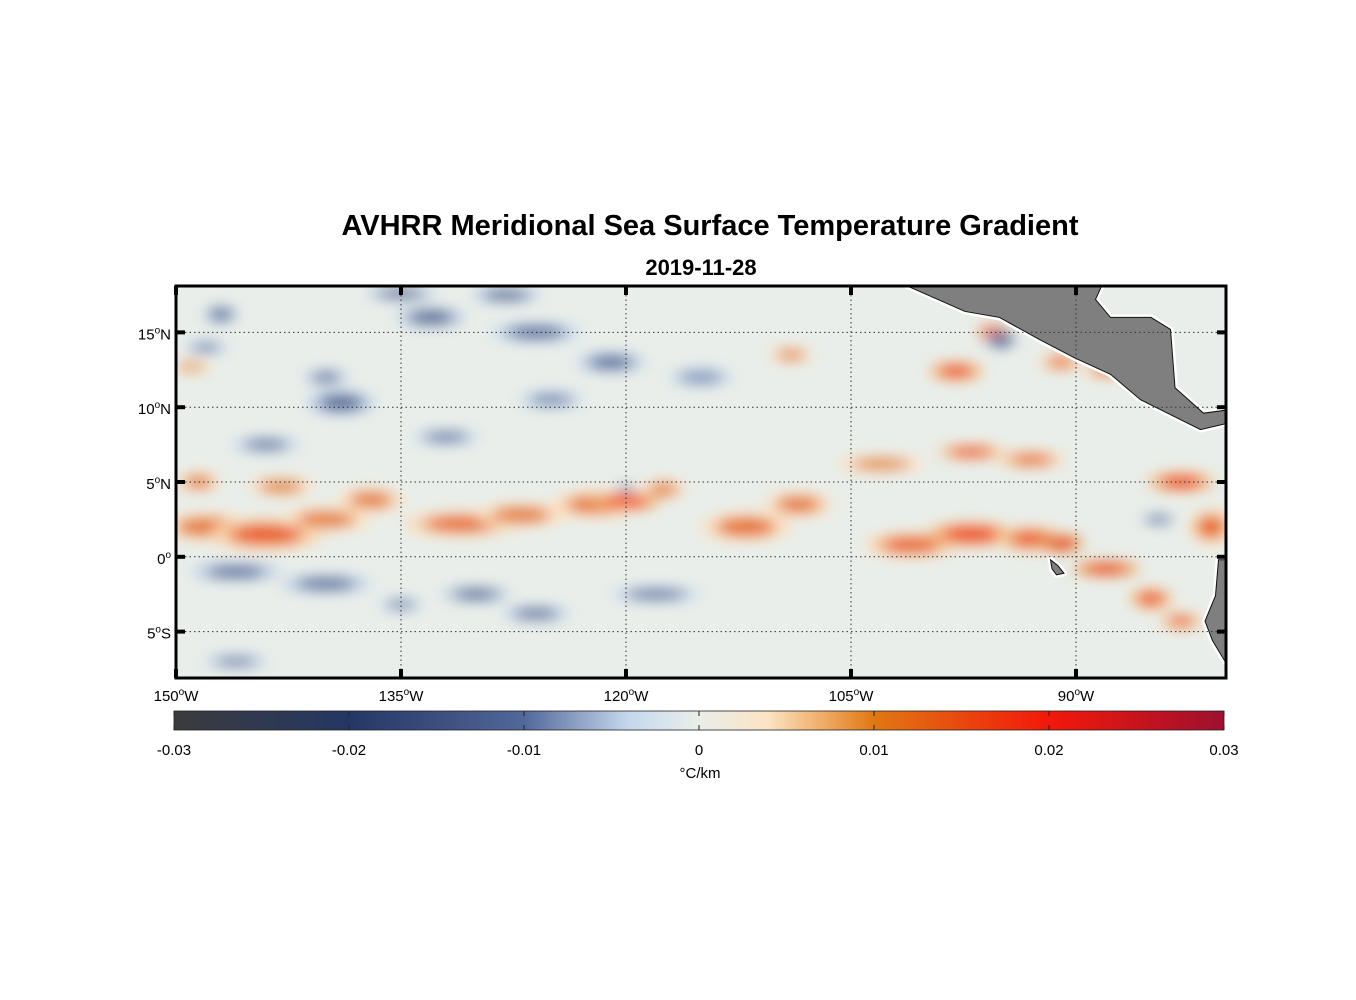  Describe the element at coordinates (1223, 750) in the screenshot. I see `colorbar-tick-label: 0.03` at that location.